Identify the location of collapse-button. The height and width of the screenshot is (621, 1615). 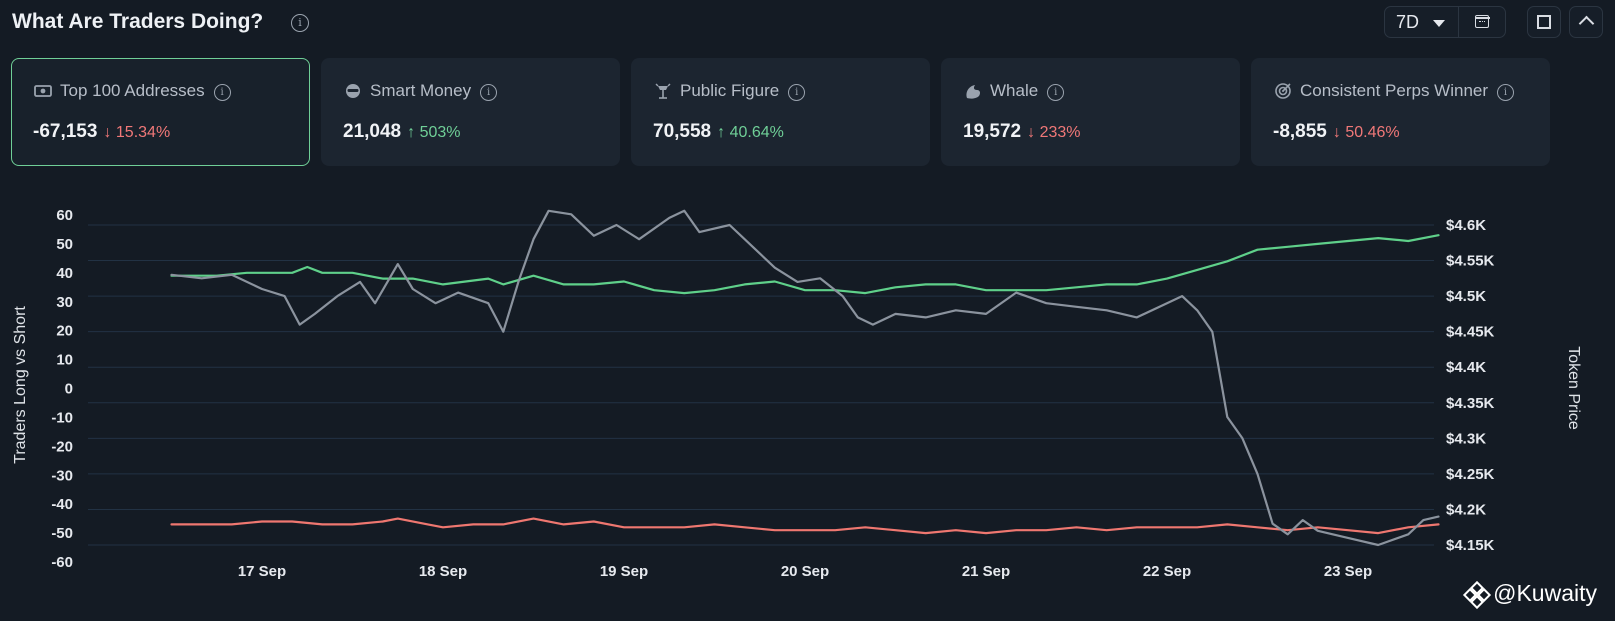
(1586, 22).